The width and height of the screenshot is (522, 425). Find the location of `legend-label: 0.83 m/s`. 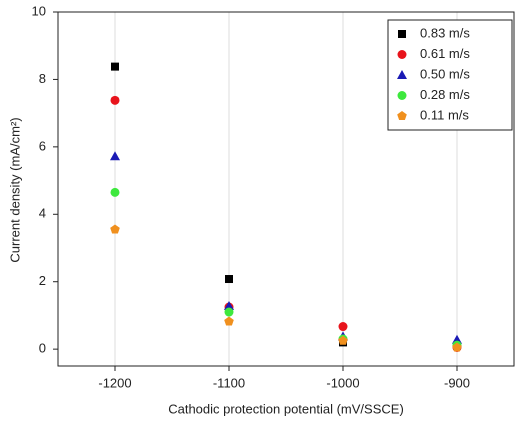

legend-label: 0.83 m/s is located at coordinates (445, 32).